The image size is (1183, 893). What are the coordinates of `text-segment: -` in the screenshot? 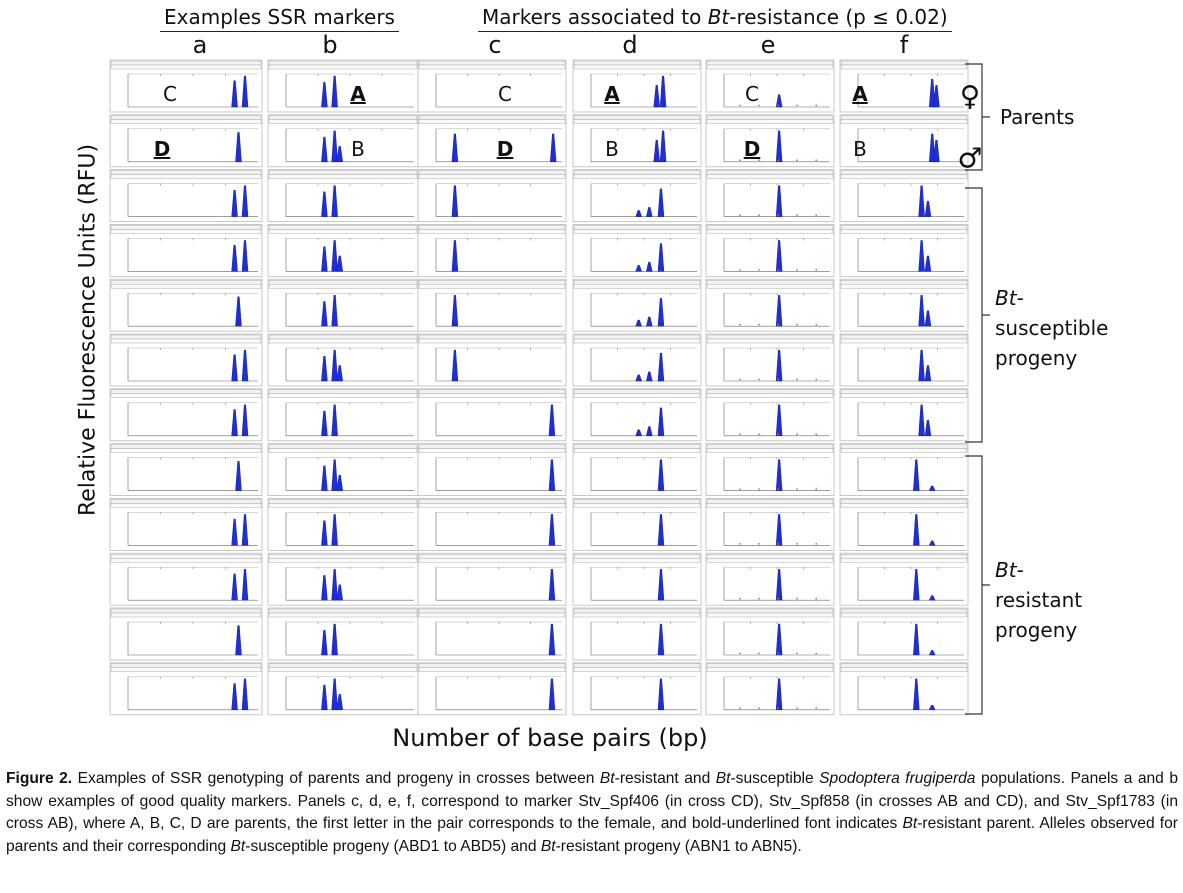 It's located at (1020, 570).